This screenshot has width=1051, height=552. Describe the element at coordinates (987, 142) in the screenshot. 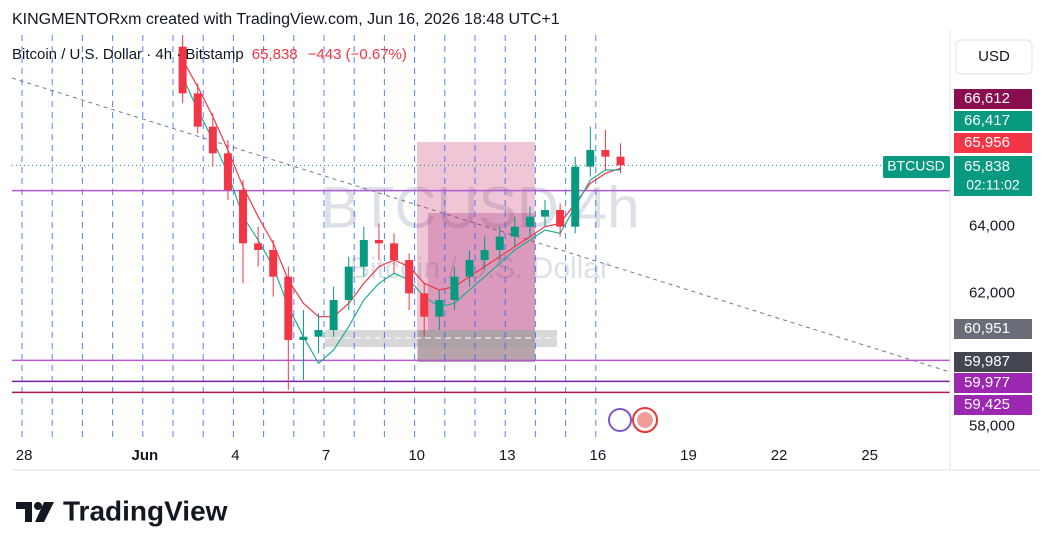

I see `price-badge-label: 65,956` at that location.